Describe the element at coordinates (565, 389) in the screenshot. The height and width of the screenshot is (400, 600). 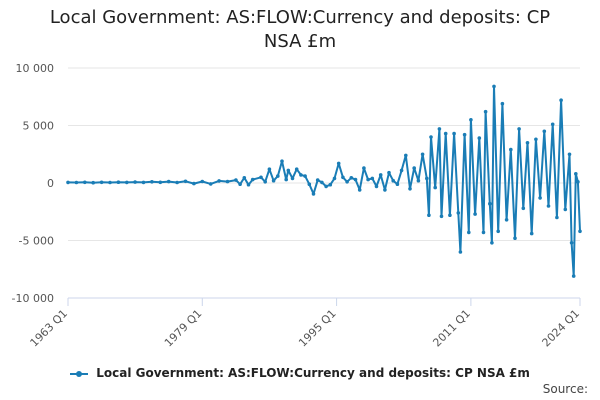
I see `source-label: Source:` at that location.